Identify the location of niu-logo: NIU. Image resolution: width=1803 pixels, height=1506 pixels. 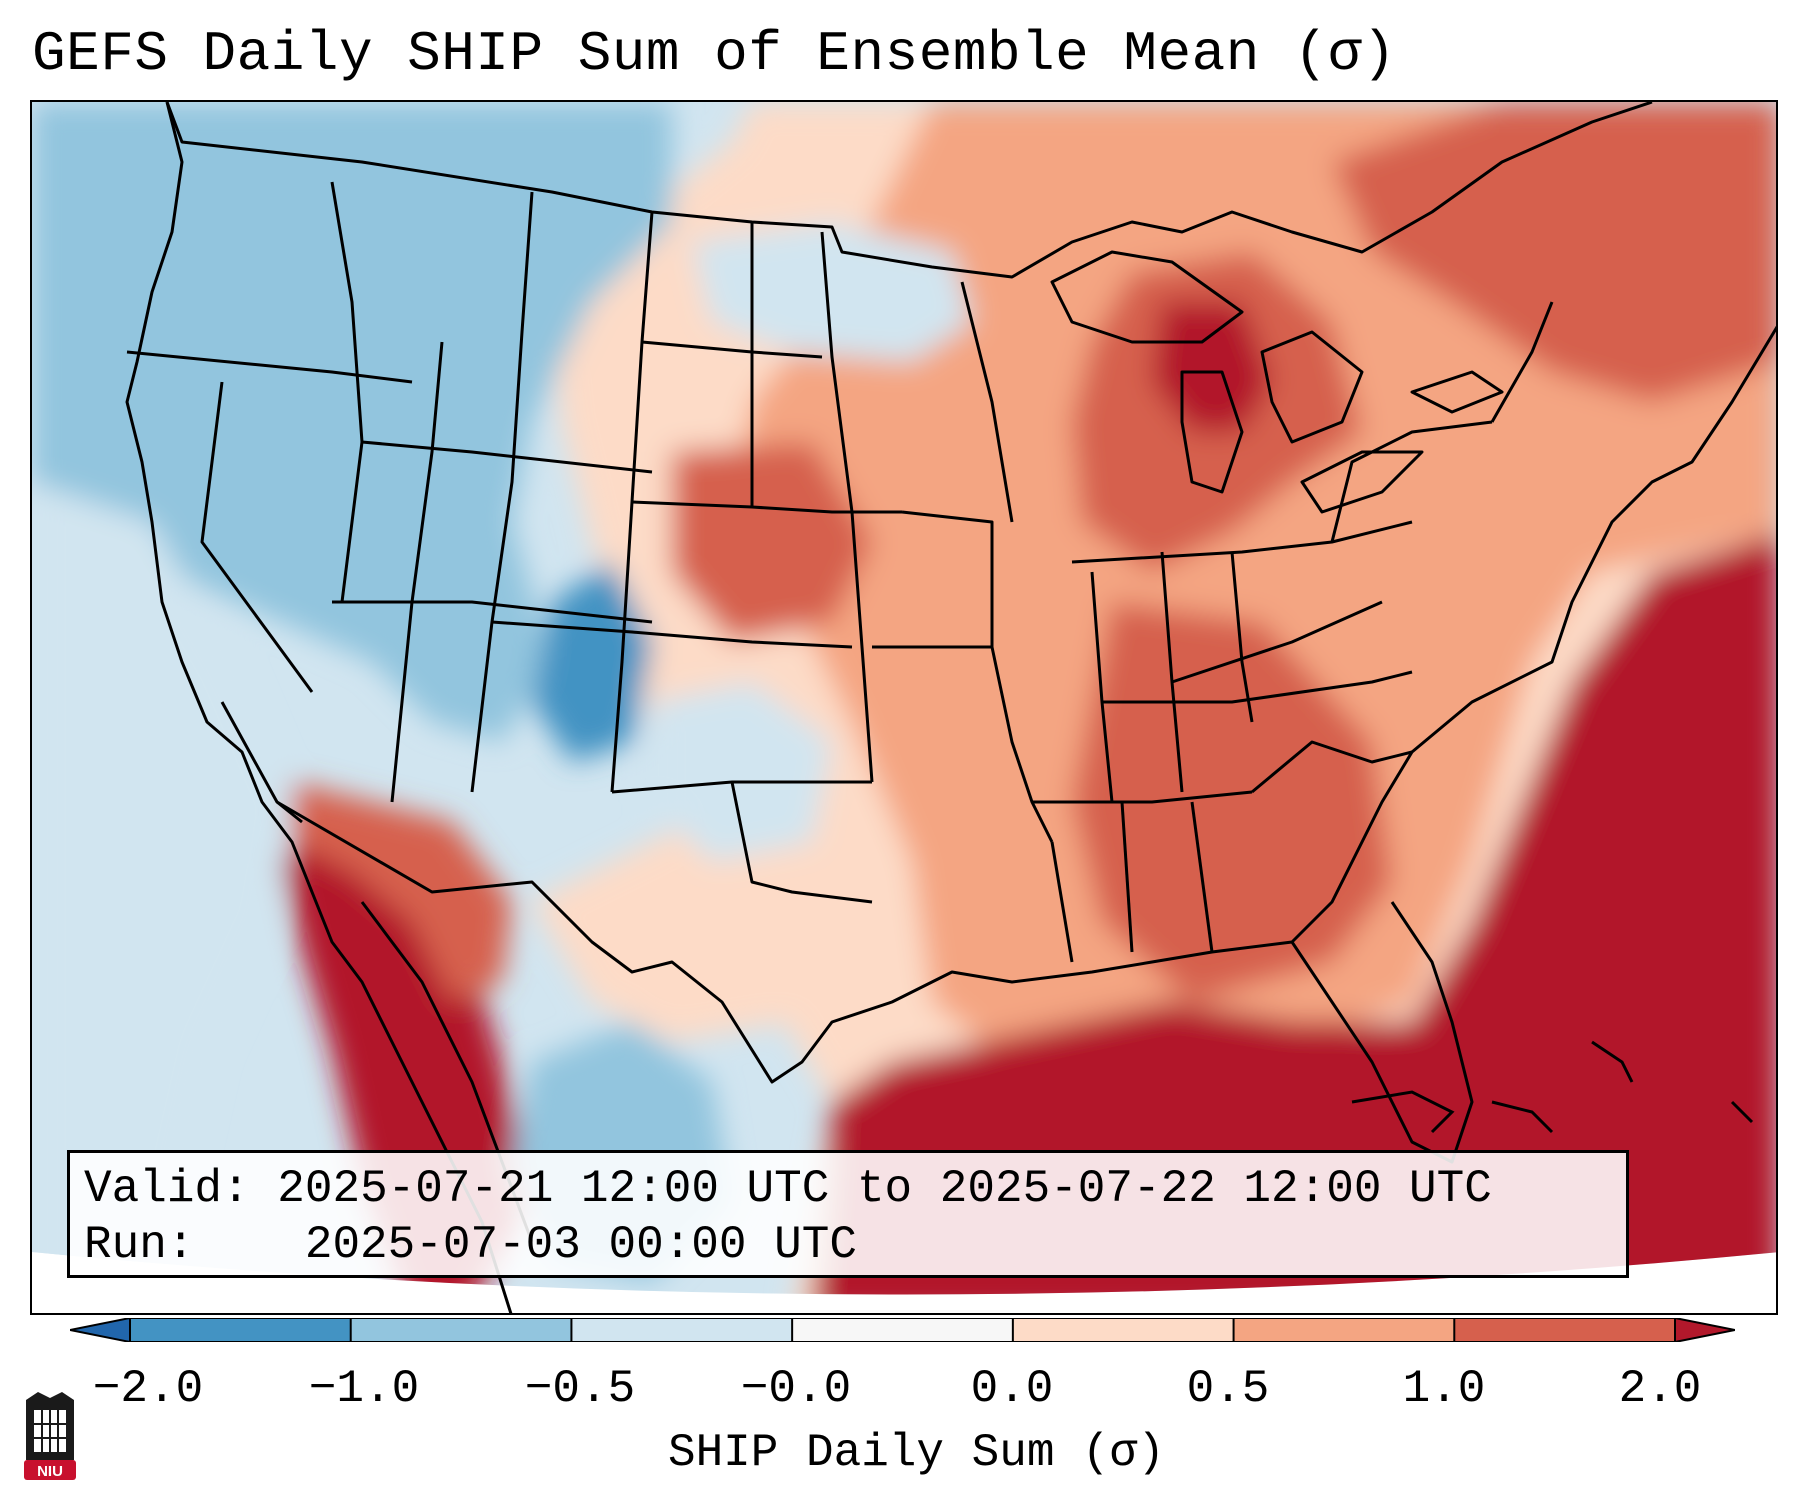
(50, 1436).